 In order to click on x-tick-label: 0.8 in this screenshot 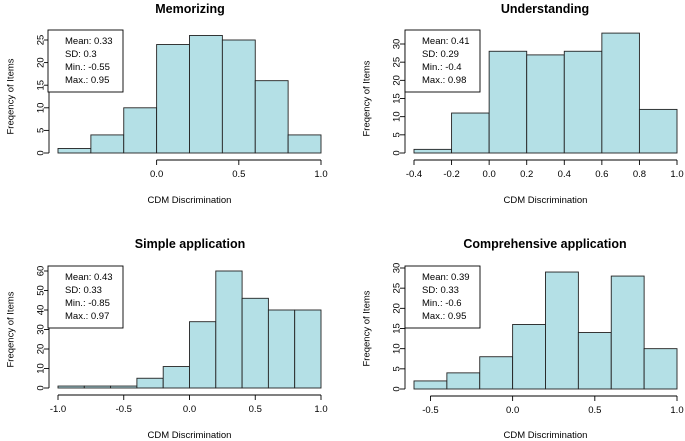, I will do `click(639, 174)`.